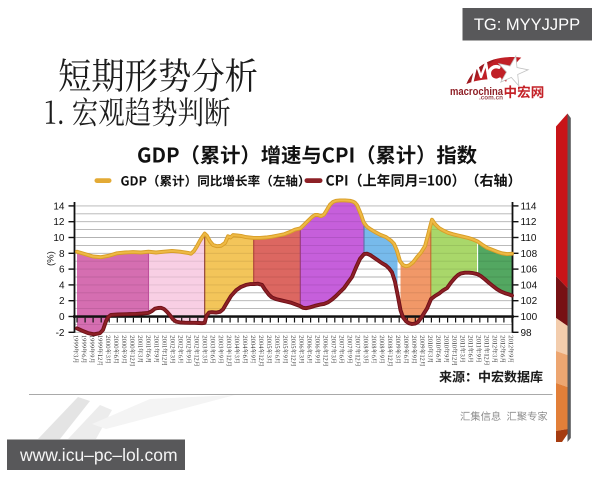  What do you see at coordinates (529, 222) in the screenshot?
I see `svg-text: 112` at bounding box center [529, 222].